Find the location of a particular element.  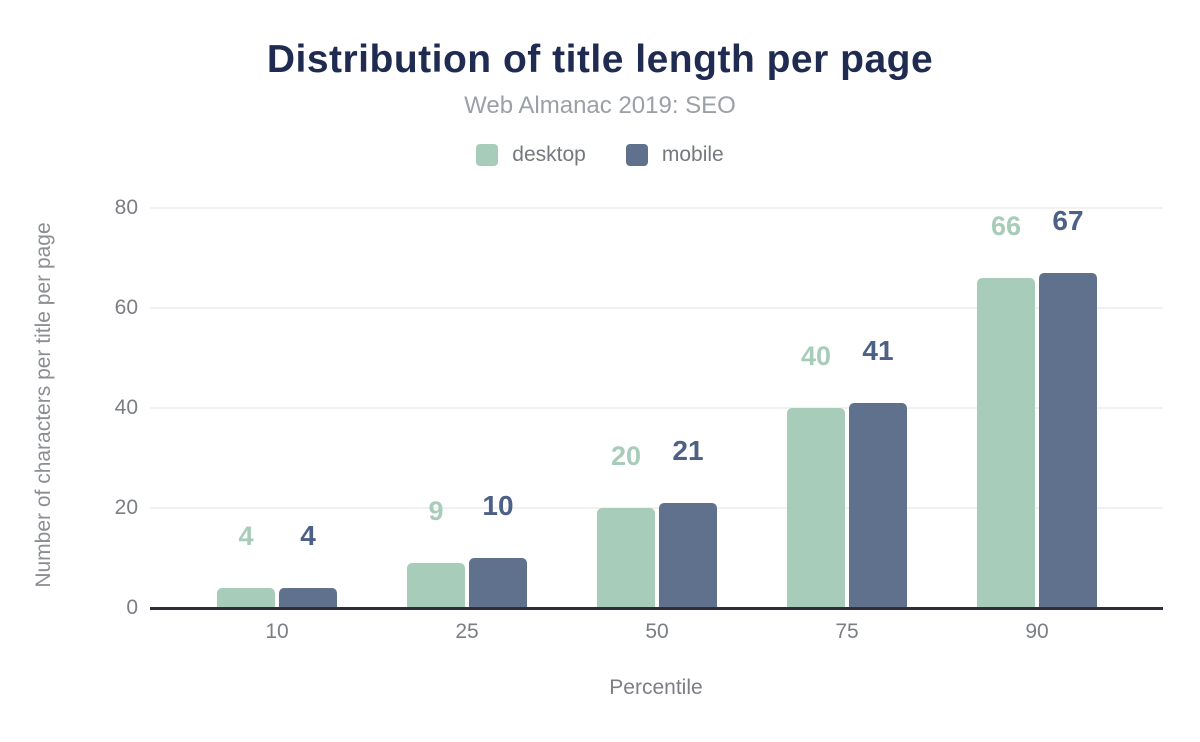

bar-label-mobile-50: 21 is located at coordinates (688, 450).